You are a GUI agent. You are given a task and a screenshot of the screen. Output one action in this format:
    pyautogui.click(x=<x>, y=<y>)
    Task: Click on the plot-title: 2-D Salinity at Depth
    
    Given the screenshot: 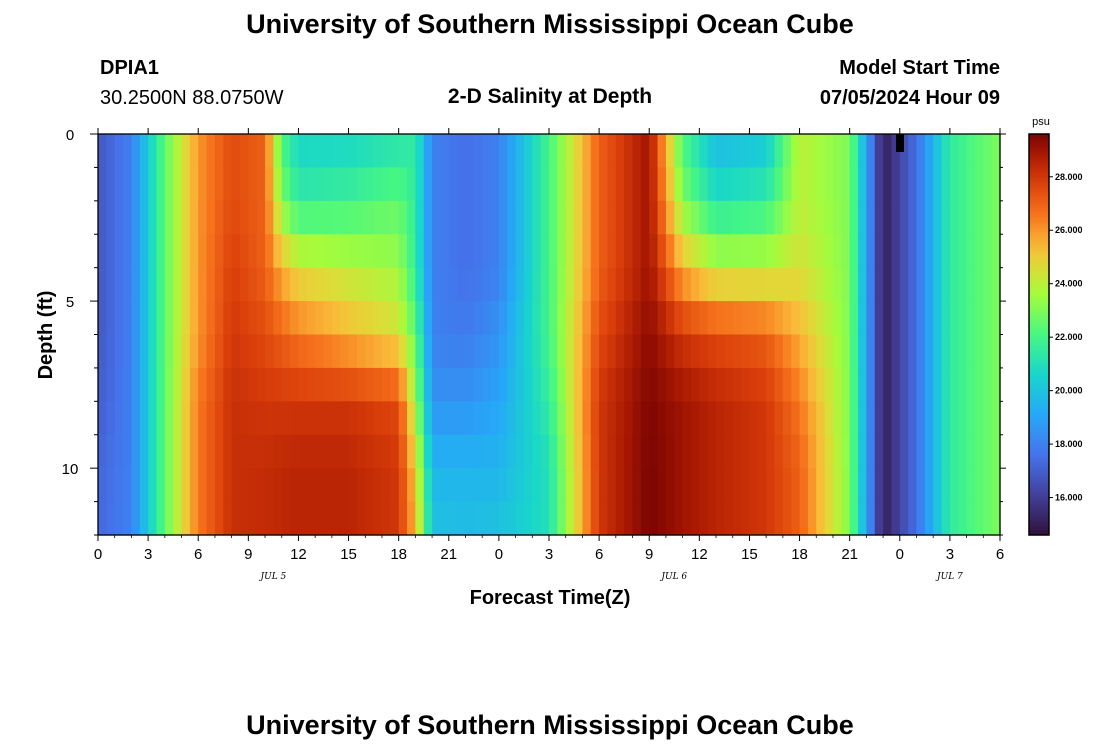 What is the action you would take?
    pyautogui.click(x=550, y=96)
    